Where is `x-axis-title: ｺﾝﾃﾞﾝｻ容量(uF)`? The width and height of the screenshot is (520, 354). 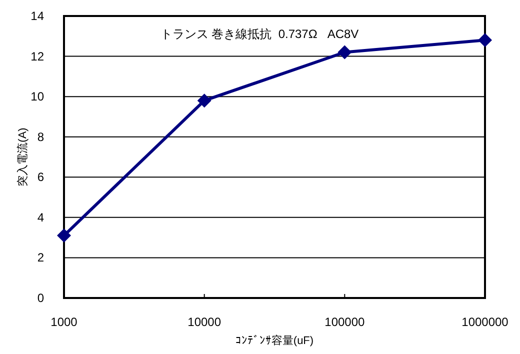
x-axis-title: ｺﾝﾃﾞﾝｻ容量(uF) is located at coordinates (274, 340).